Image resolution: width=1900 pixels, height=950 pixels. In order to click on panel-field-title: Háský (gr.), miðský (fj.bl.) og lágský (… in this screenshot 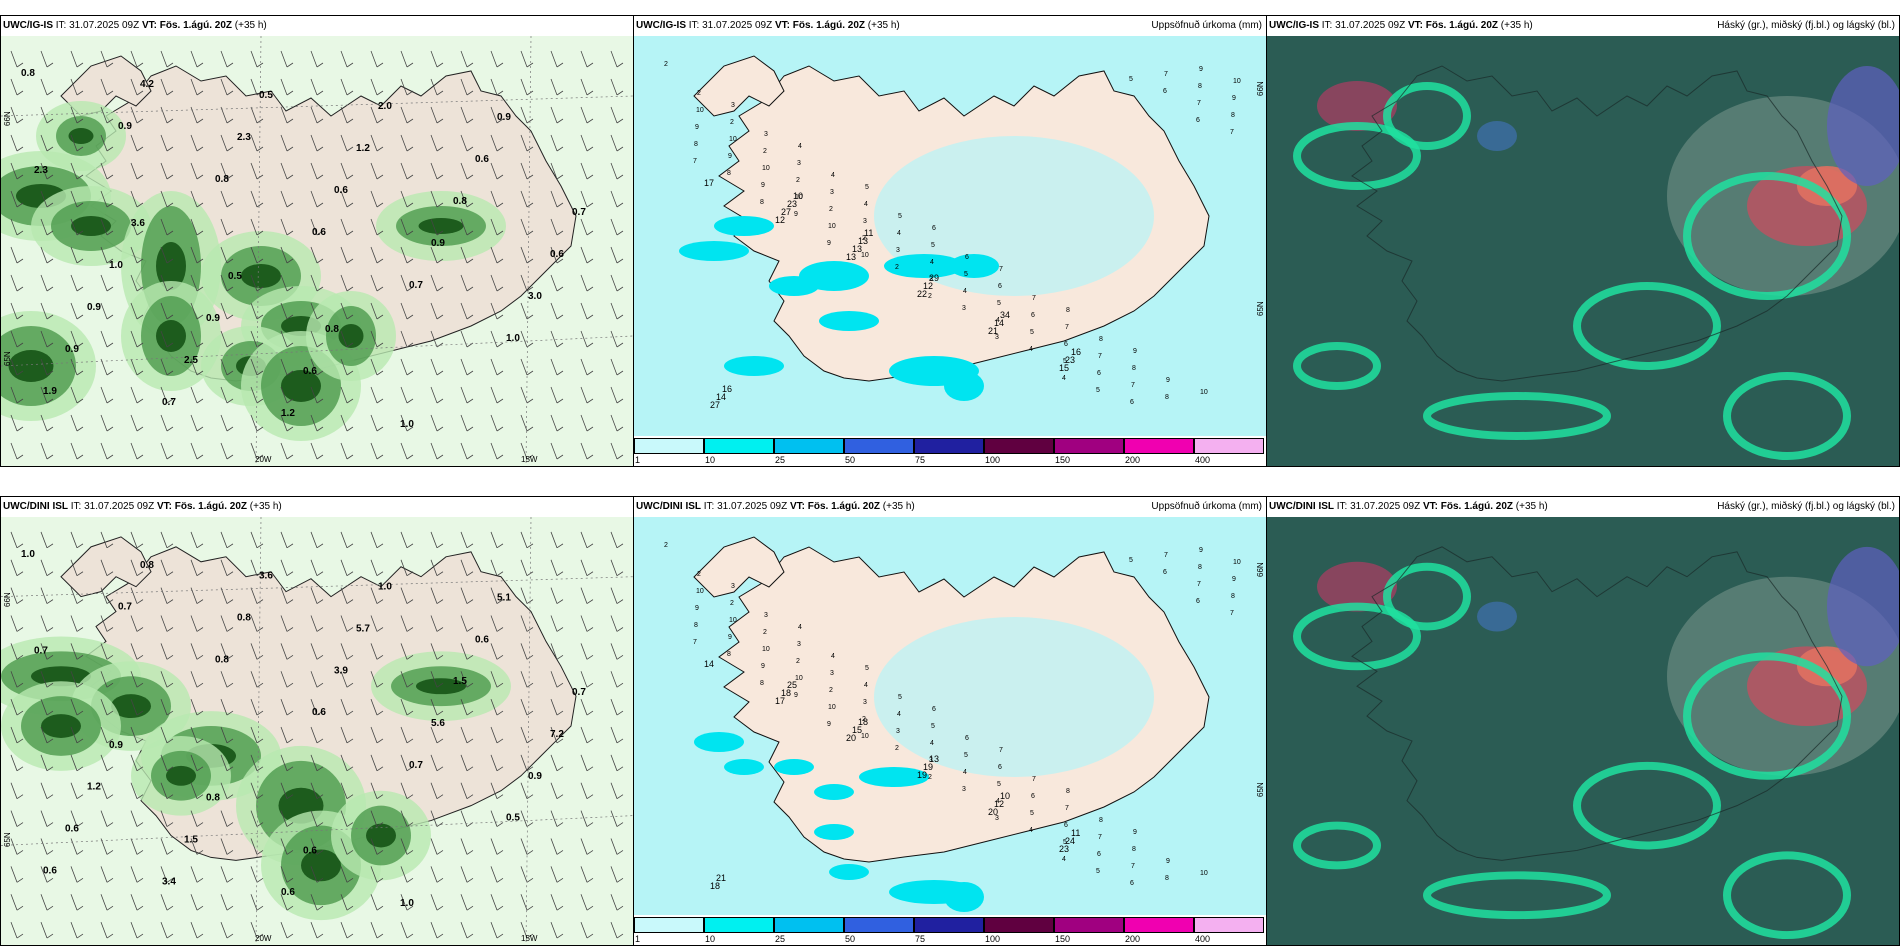, I will do `click(1806, 506)`.